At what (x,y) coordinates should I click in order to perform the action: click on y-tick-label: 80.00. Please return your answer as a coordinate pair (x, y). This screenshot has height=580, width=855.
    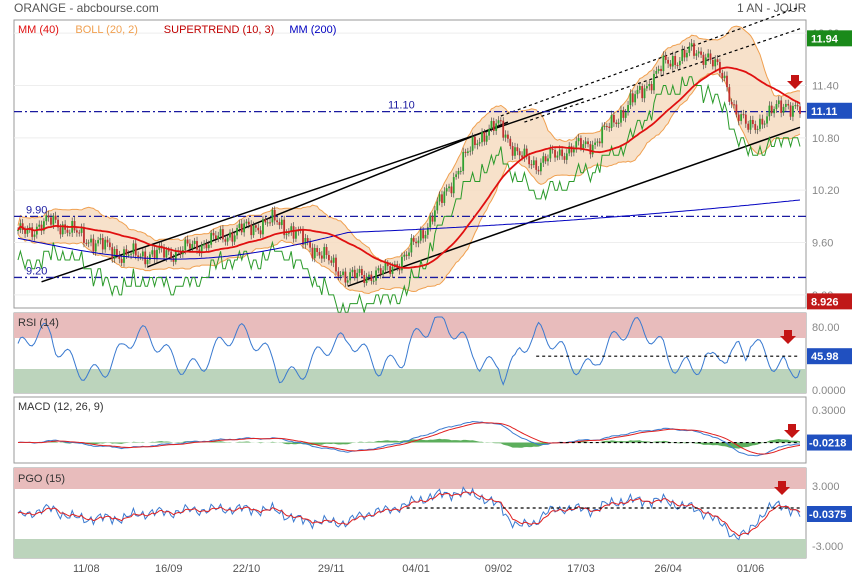
    Looking at the image, I should click on (826, 328).